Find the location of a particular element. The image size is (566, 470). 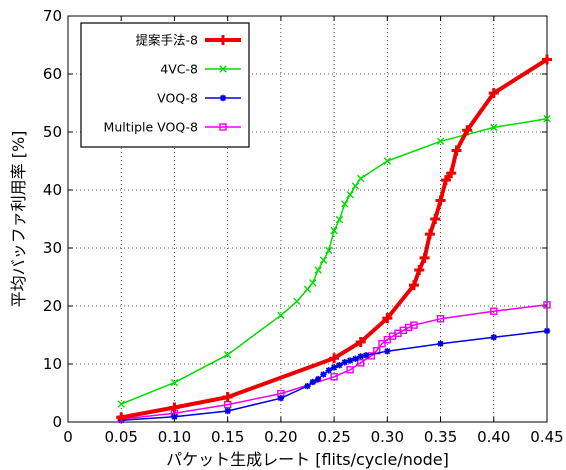

x-tick-label: 0.35 is located at coordinates (440, 437).